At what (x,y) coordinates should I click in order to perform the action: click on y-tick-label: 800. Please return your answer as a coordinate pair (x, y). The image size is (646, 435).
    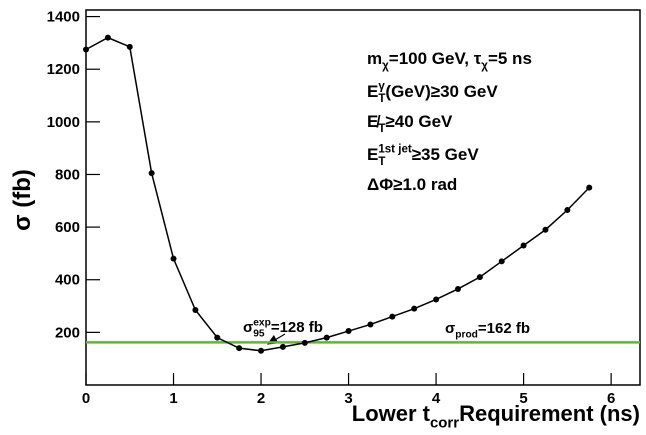
    Looking at the image, I should click on (67, 174).